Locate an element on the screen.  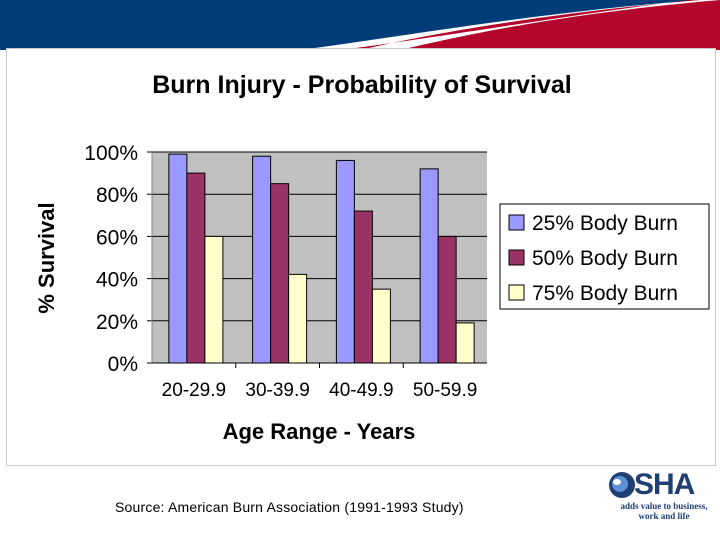
x-tick-label: 40-49.9 is located at coordinates (361, 390).